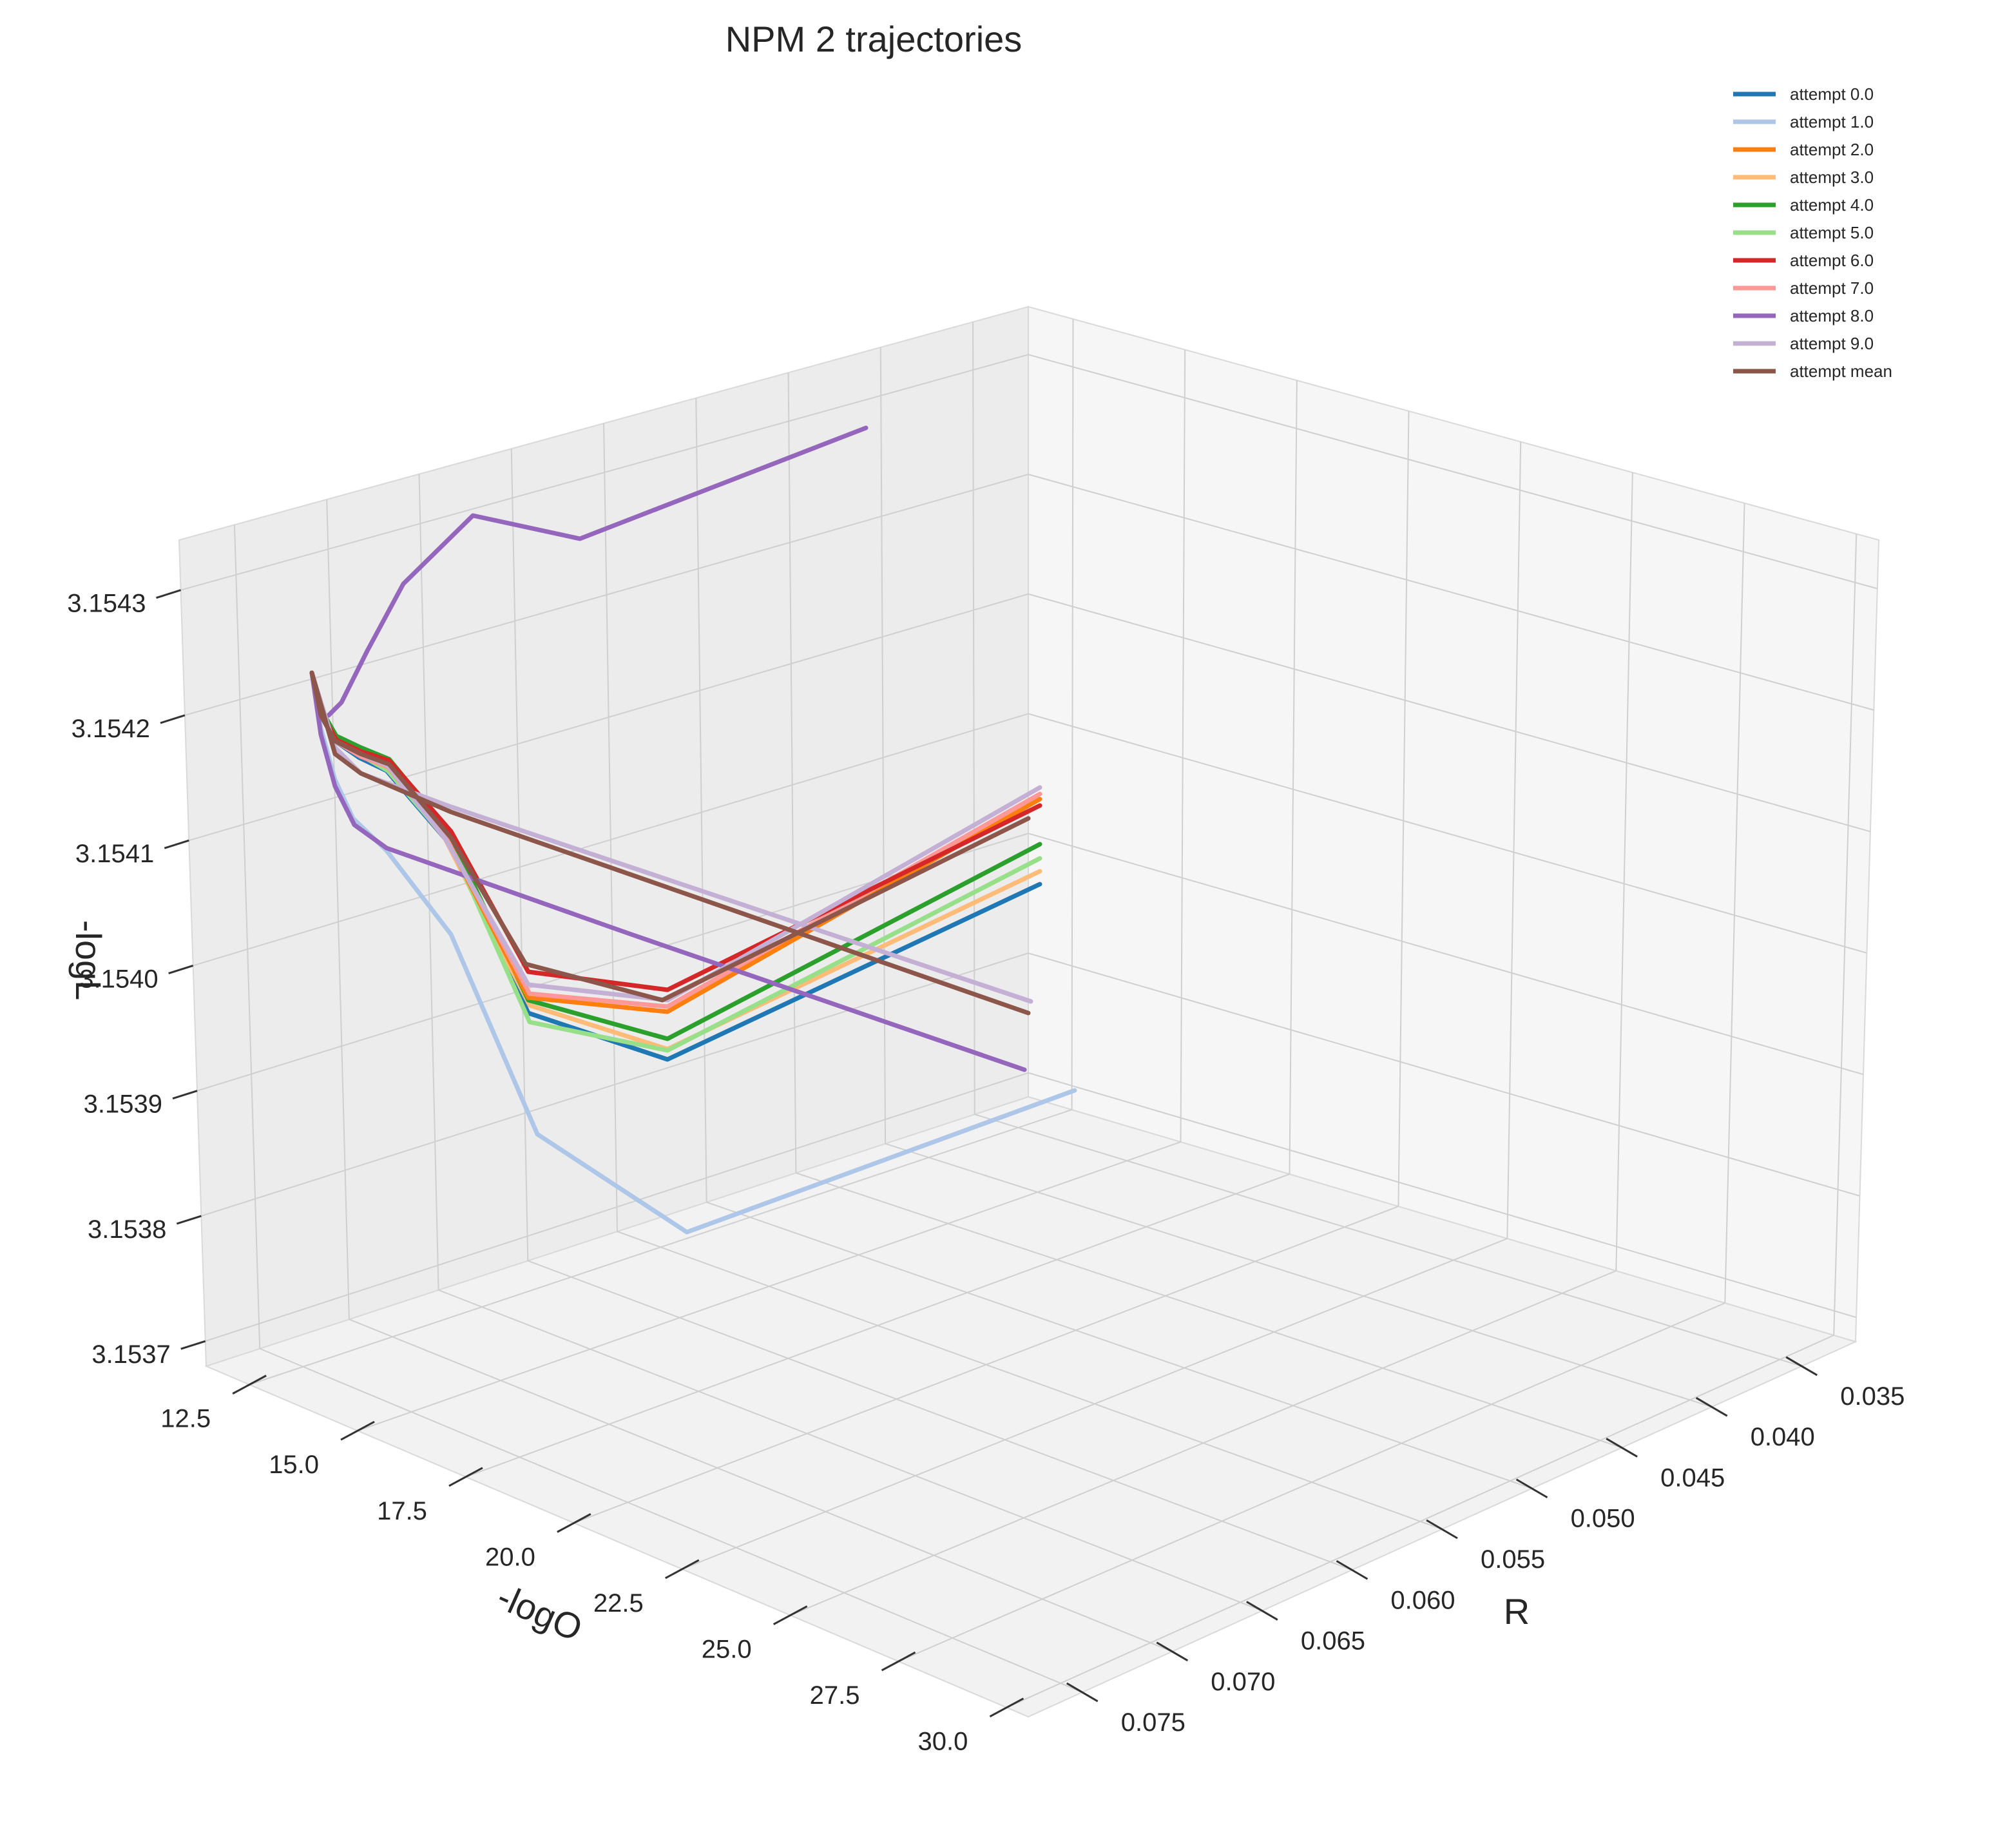 This screenshot has height=1825, width=2016. I want to click on tick-label-logo: 25.0, so click(727, 1650).